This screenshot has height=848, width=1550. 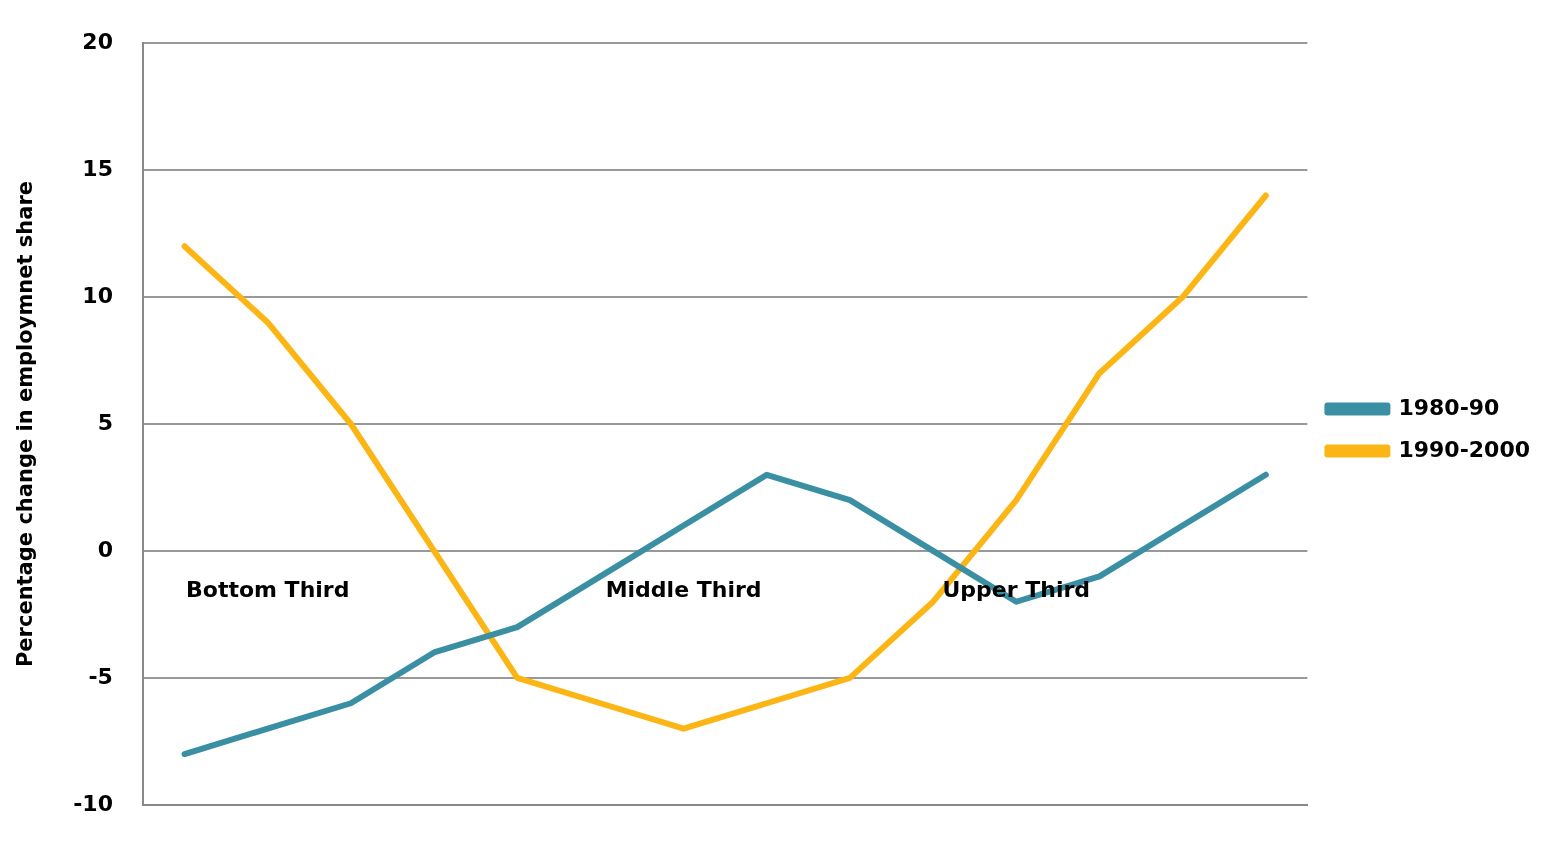 I want to click on annotation: Middle Third, so click(x=683, y=589).